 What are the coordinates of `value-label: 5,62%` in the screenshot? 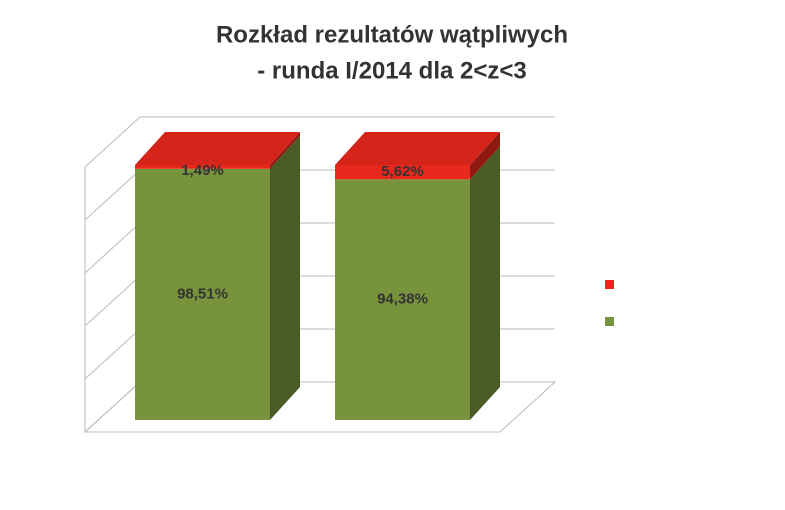 It's located at (402, 171).